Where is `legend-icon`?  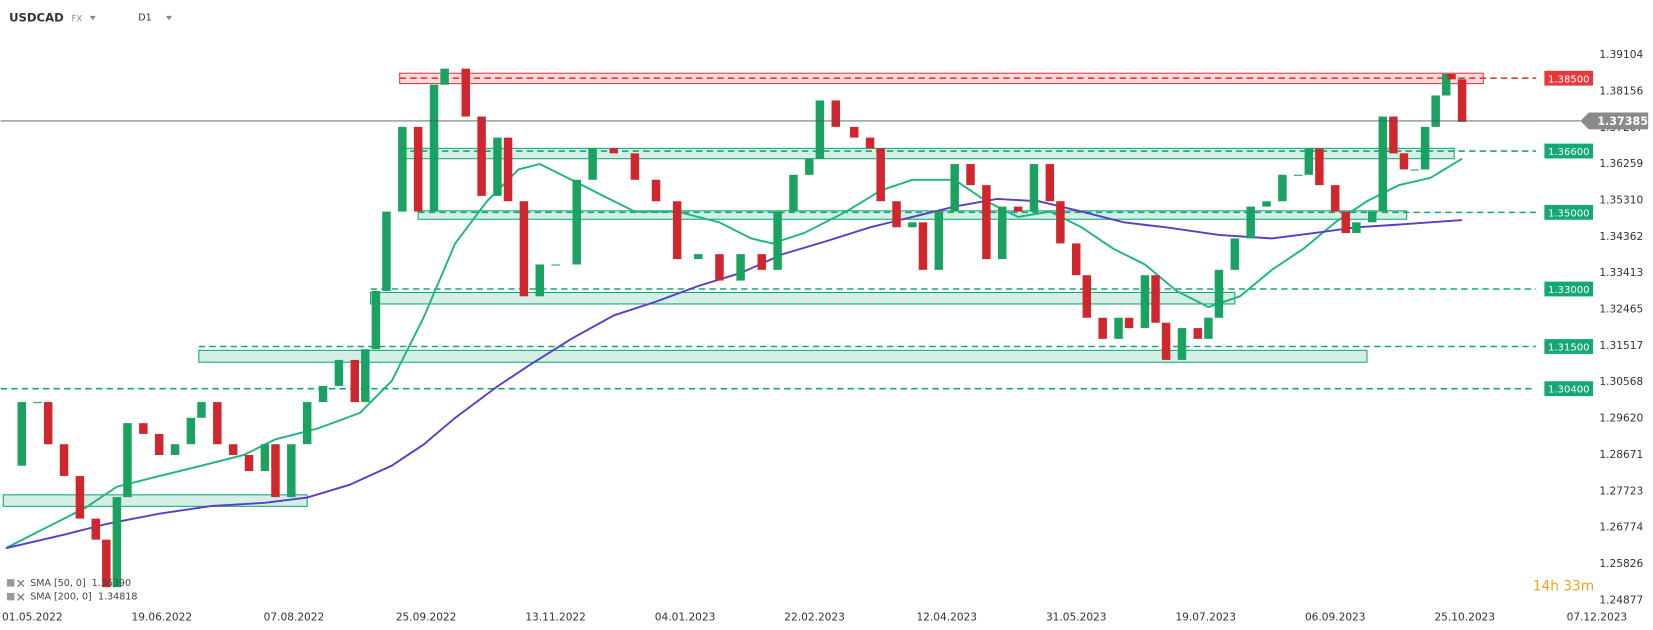 legend-icon is located at coordinates (10, 596).